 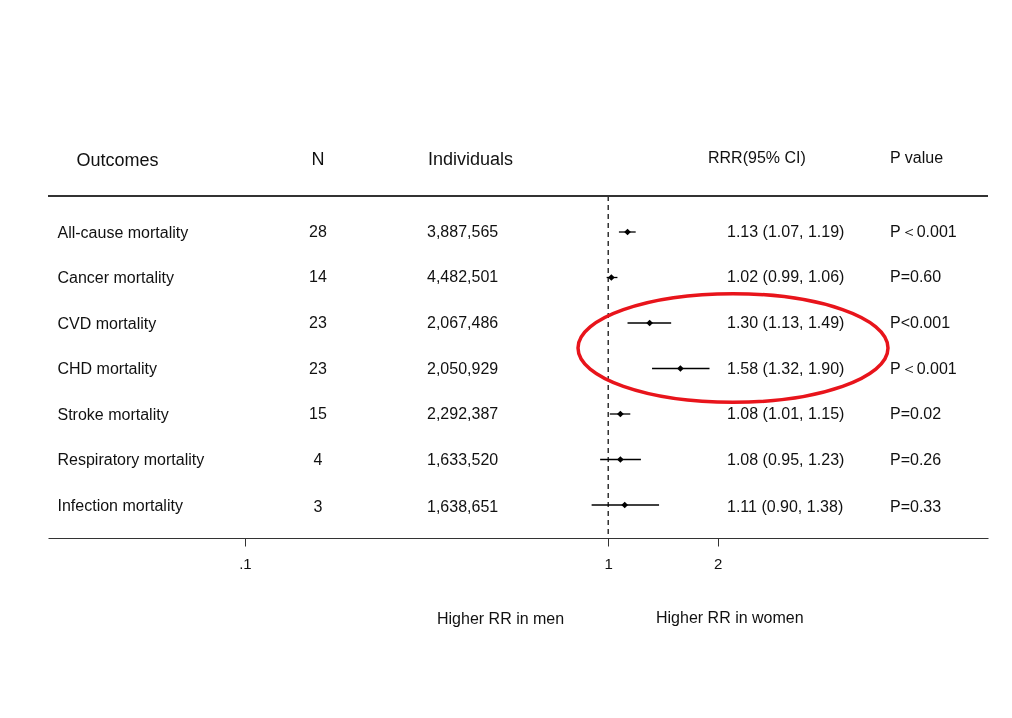 I want to click on annotation: P=0.33, so click(x=916, y=506).